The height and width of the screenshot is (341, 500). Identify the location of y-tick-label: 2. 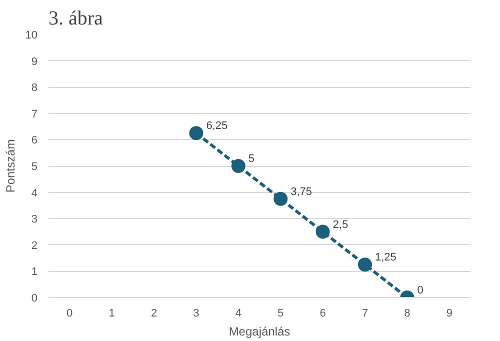
(34, 246).